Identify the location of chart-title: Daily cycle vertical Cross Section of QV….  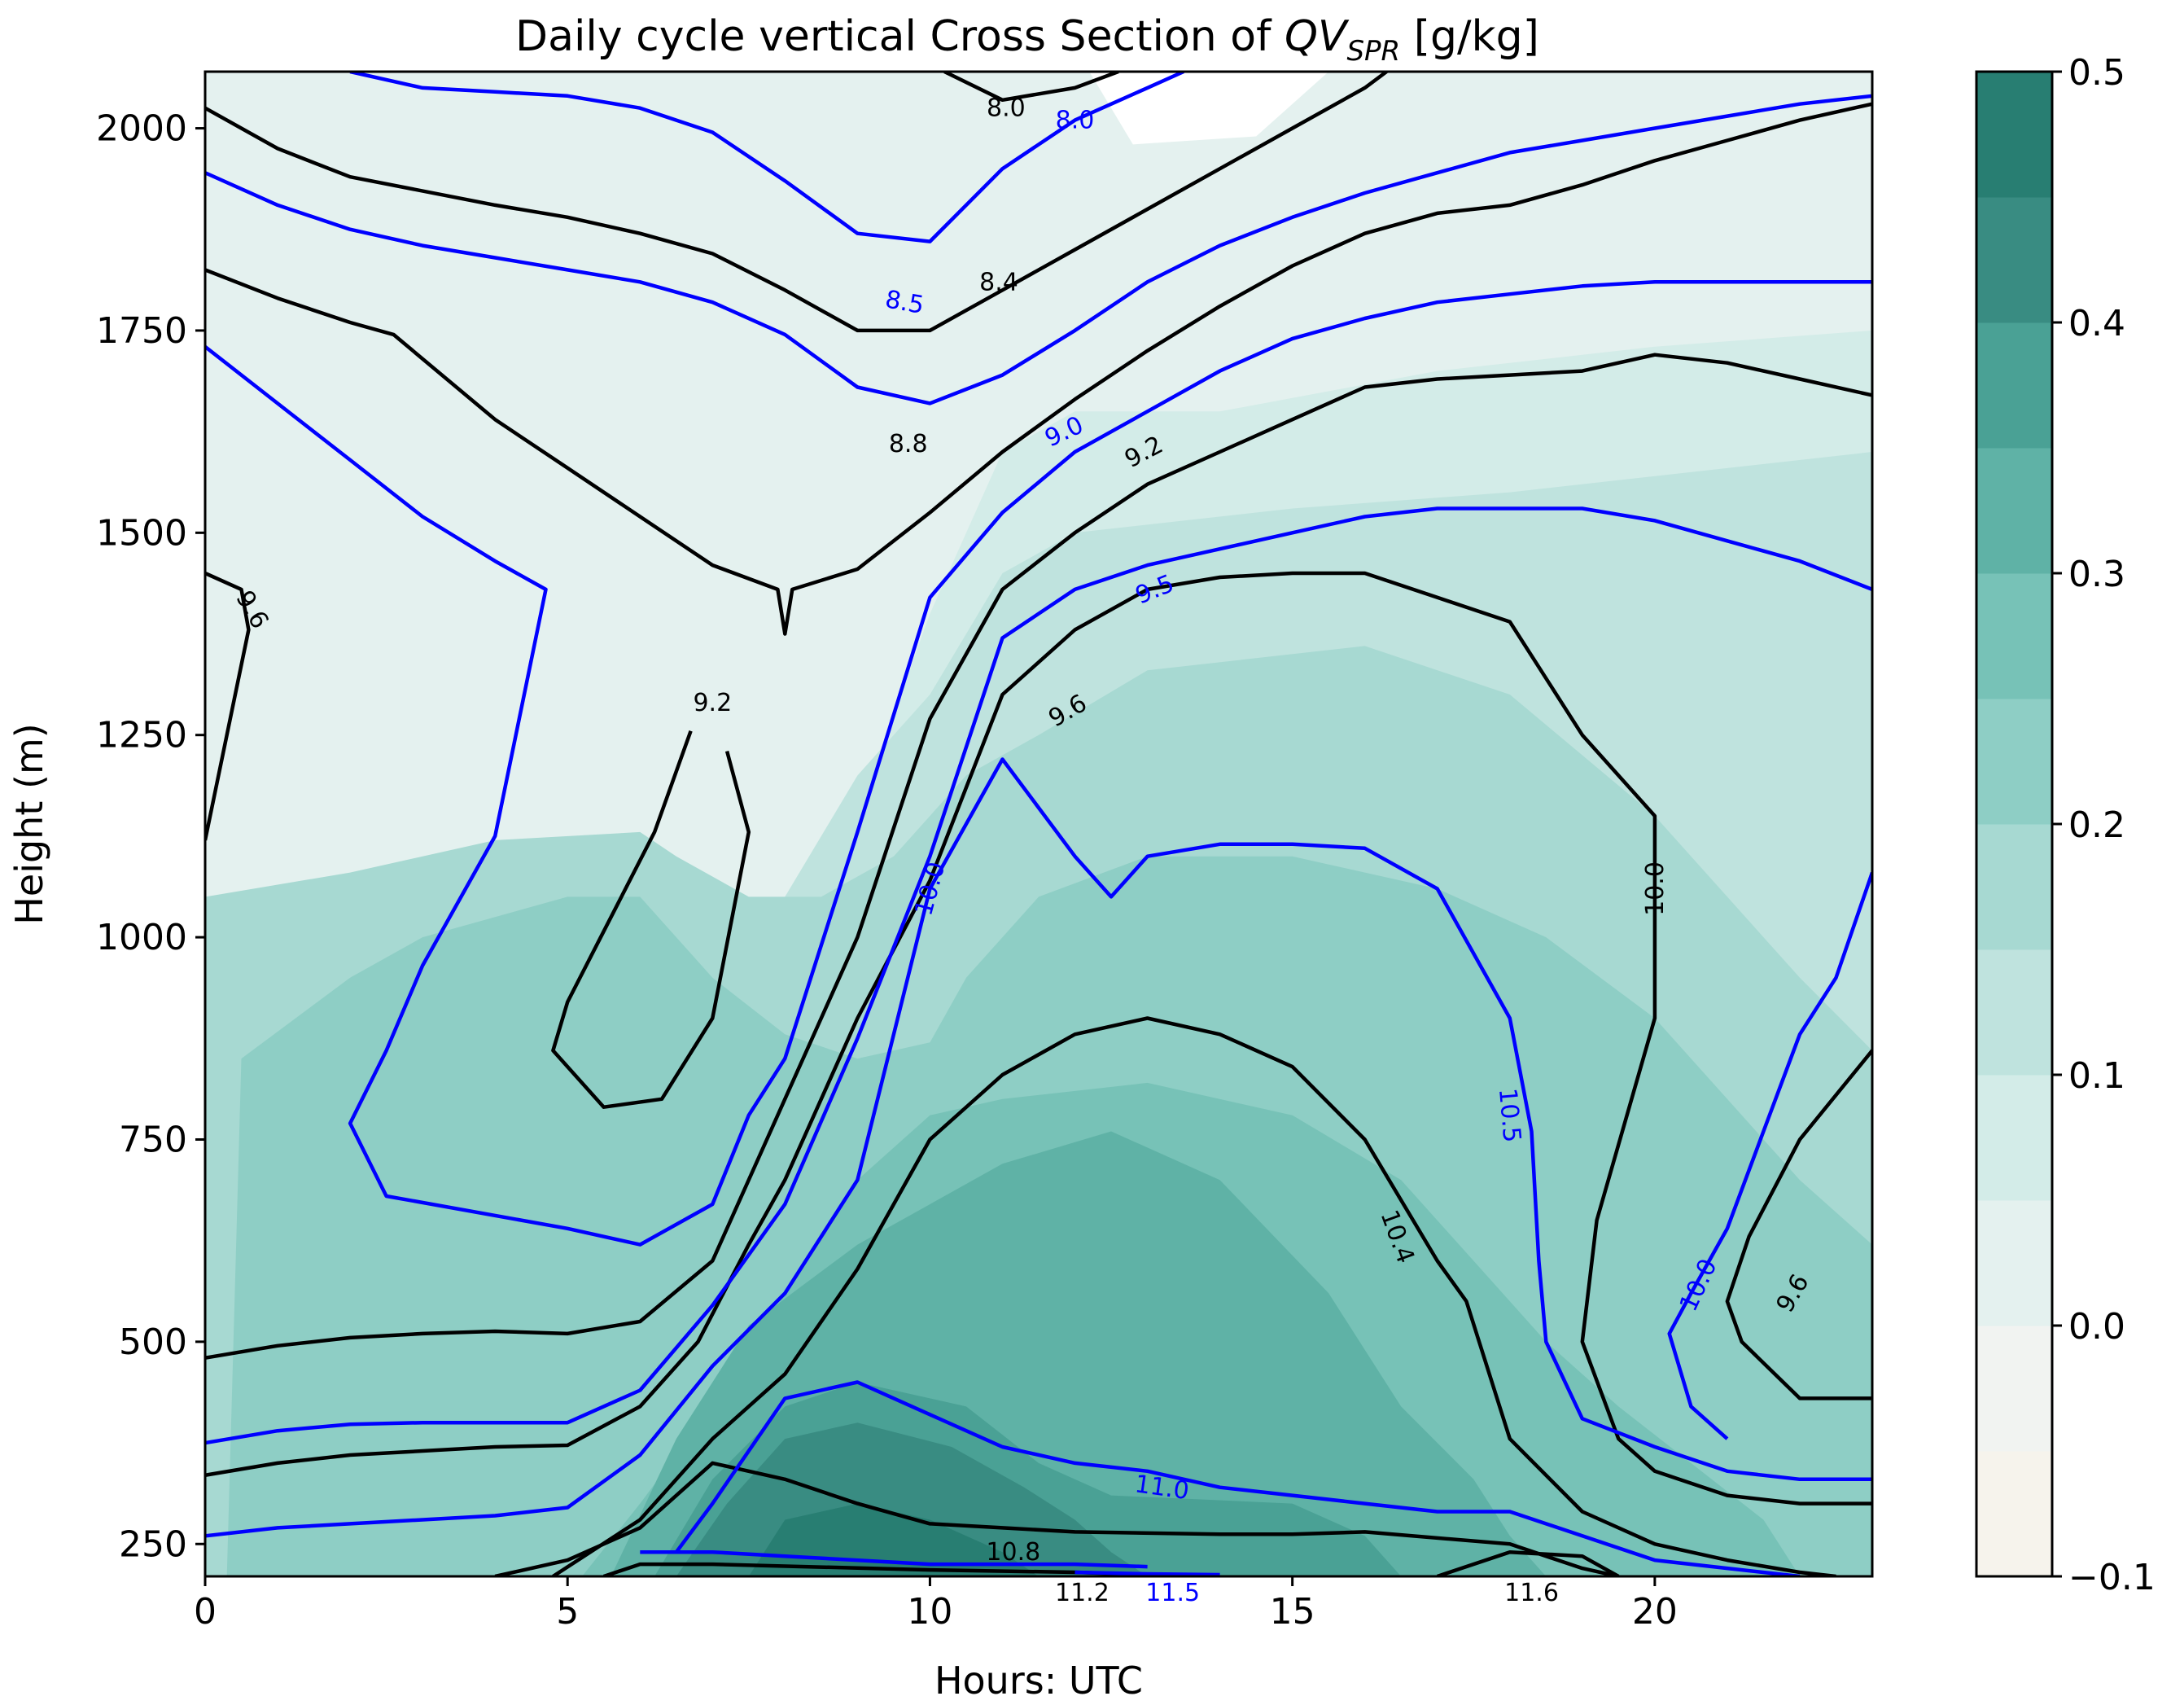
(1027, 40).